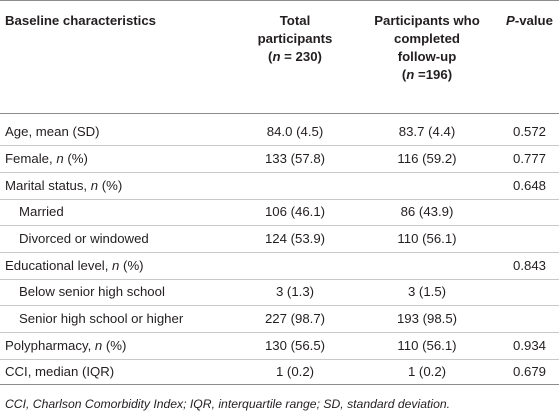 This screenshot has width=559, height=419. What do you see at coordinates (529, 185) in the screenshot?
I see `row-pvalue: 0.648` at bounding box center [529, 185].